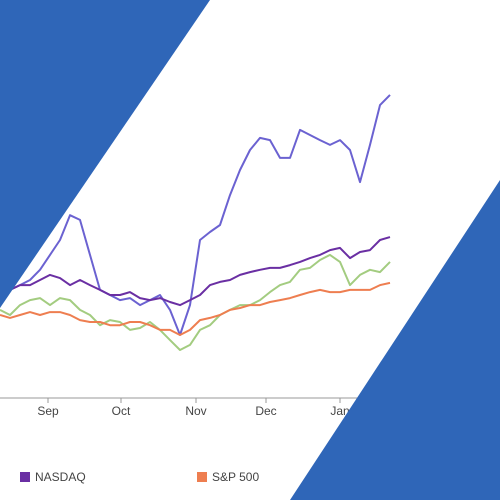 The width and height of the screenshot is (500, 500). What do you see at coordinates (339, 411) in the screenshot?
I see `x-tick-label: Jan` at bounding box center [339, 411].